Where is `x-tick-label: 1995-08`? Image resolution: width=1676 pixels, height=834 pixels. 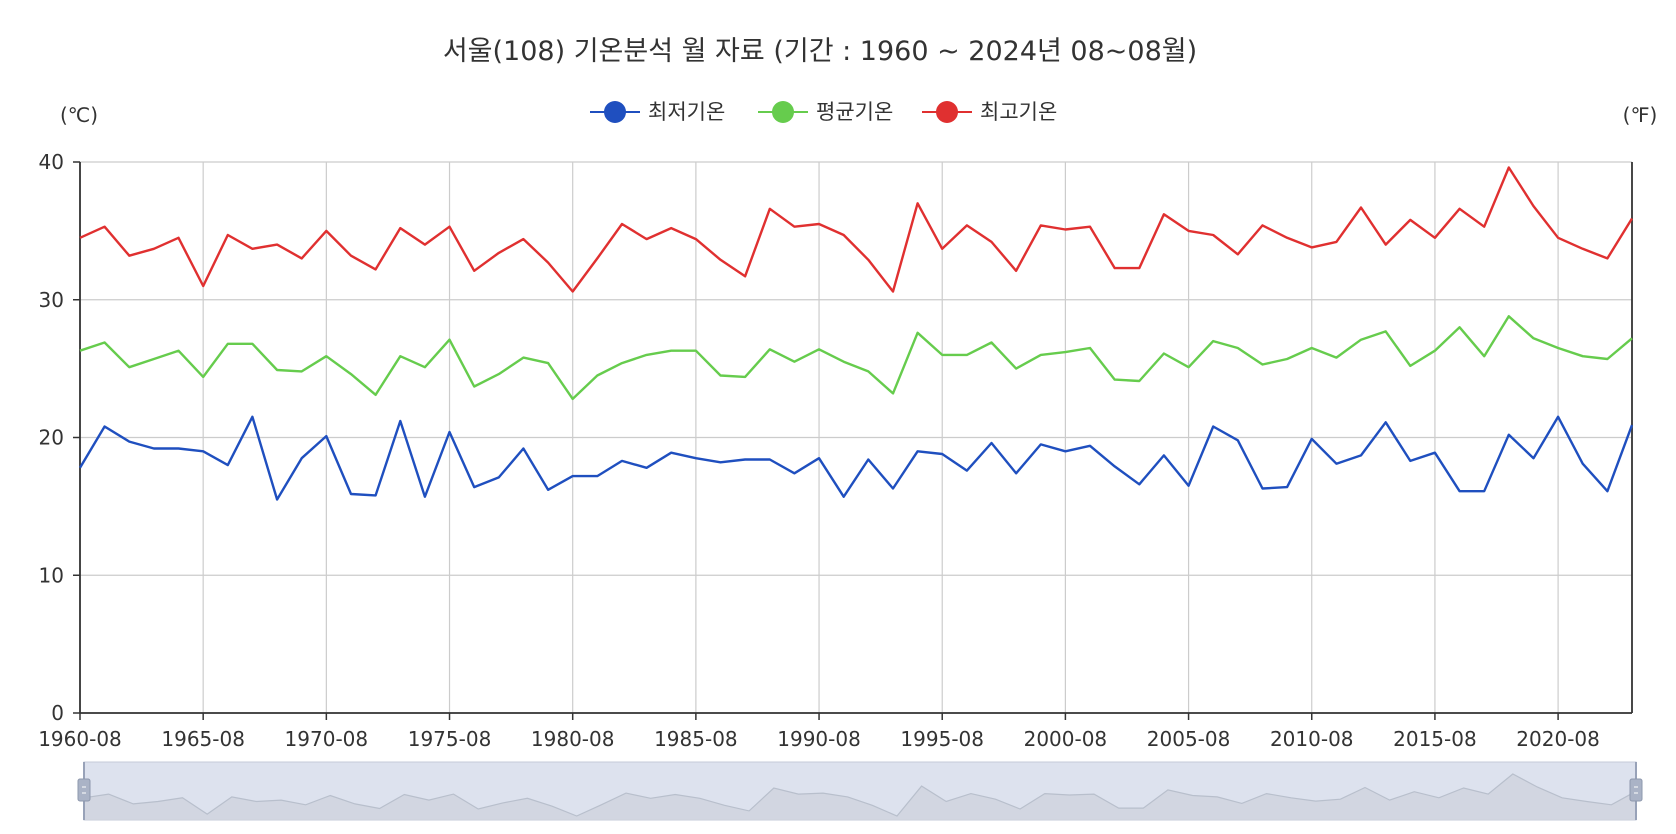 x-tick-label: 1995-08 is located at coordinates (942, 739).